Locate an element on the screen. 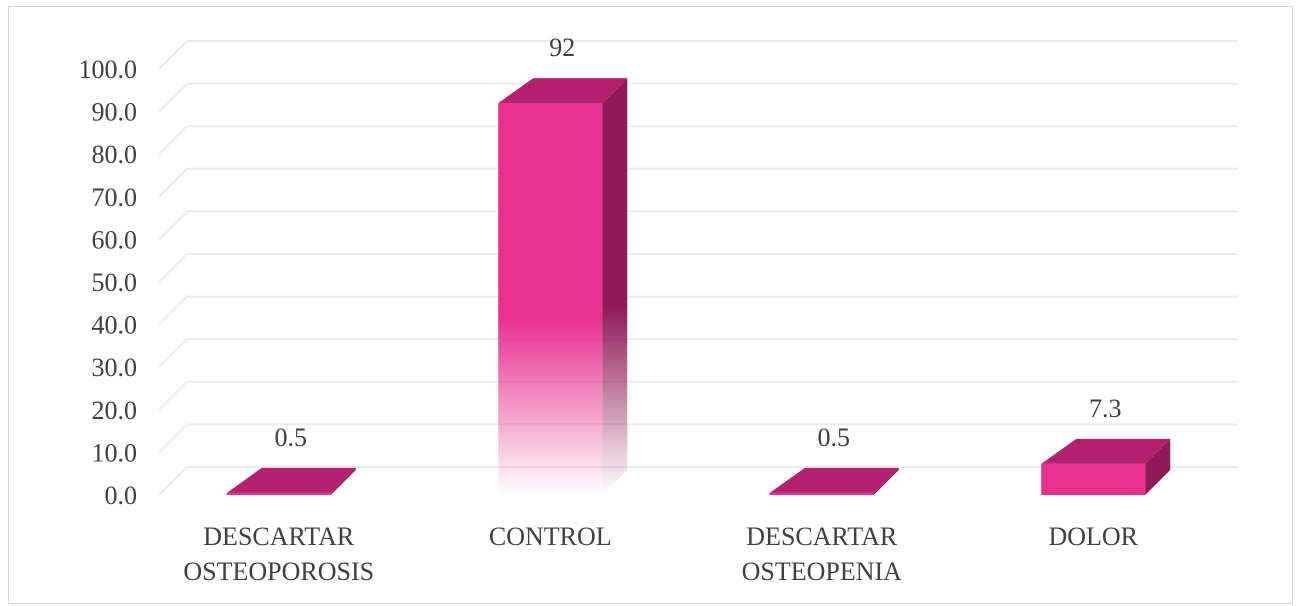  category-label-3: DOLOR is located at coordinates (1093, 536).